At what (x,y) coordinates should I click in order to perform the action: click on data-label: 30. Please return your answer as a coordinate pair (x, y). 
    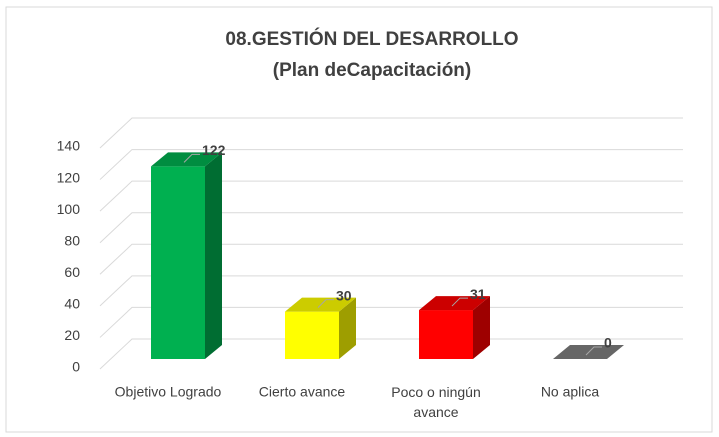
    Looking at the image, I should click on (344, 295).